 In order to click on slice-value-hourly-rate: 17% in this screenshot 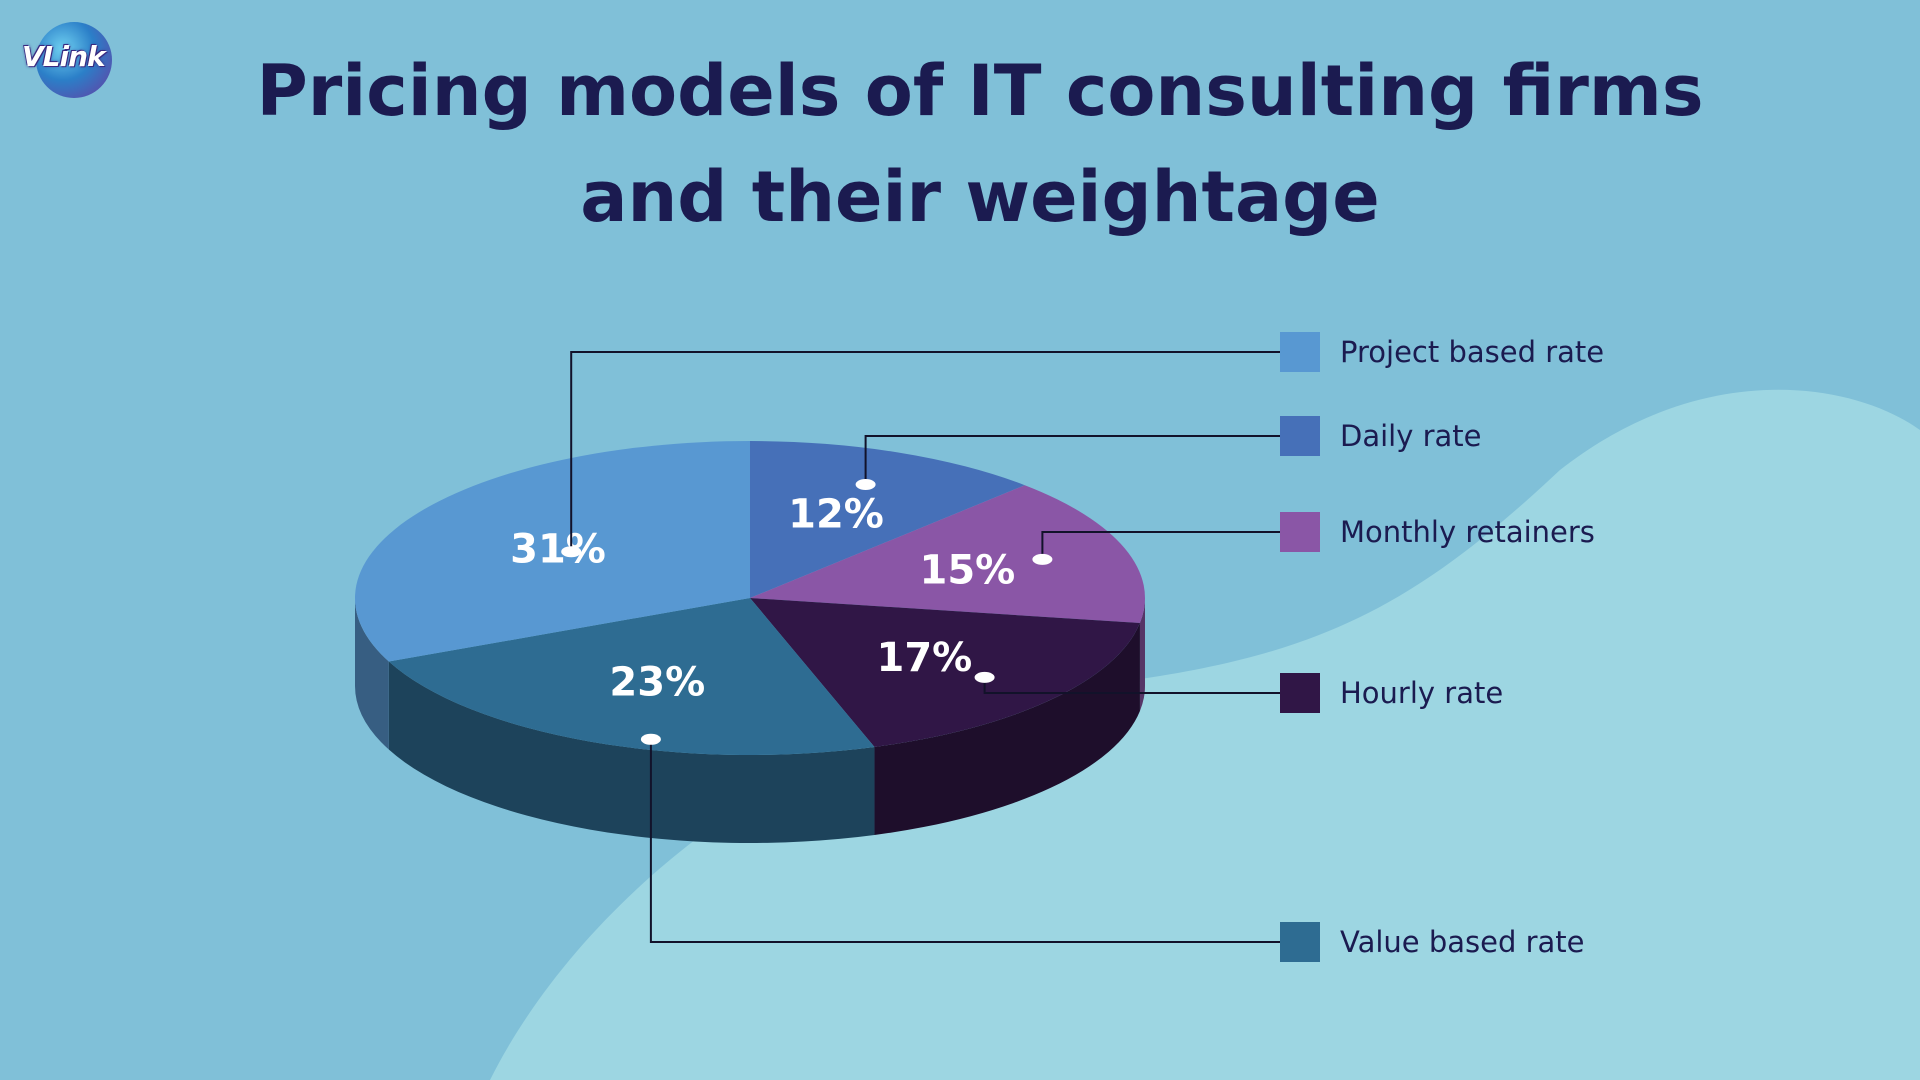, I will do `click(925, 658)`.